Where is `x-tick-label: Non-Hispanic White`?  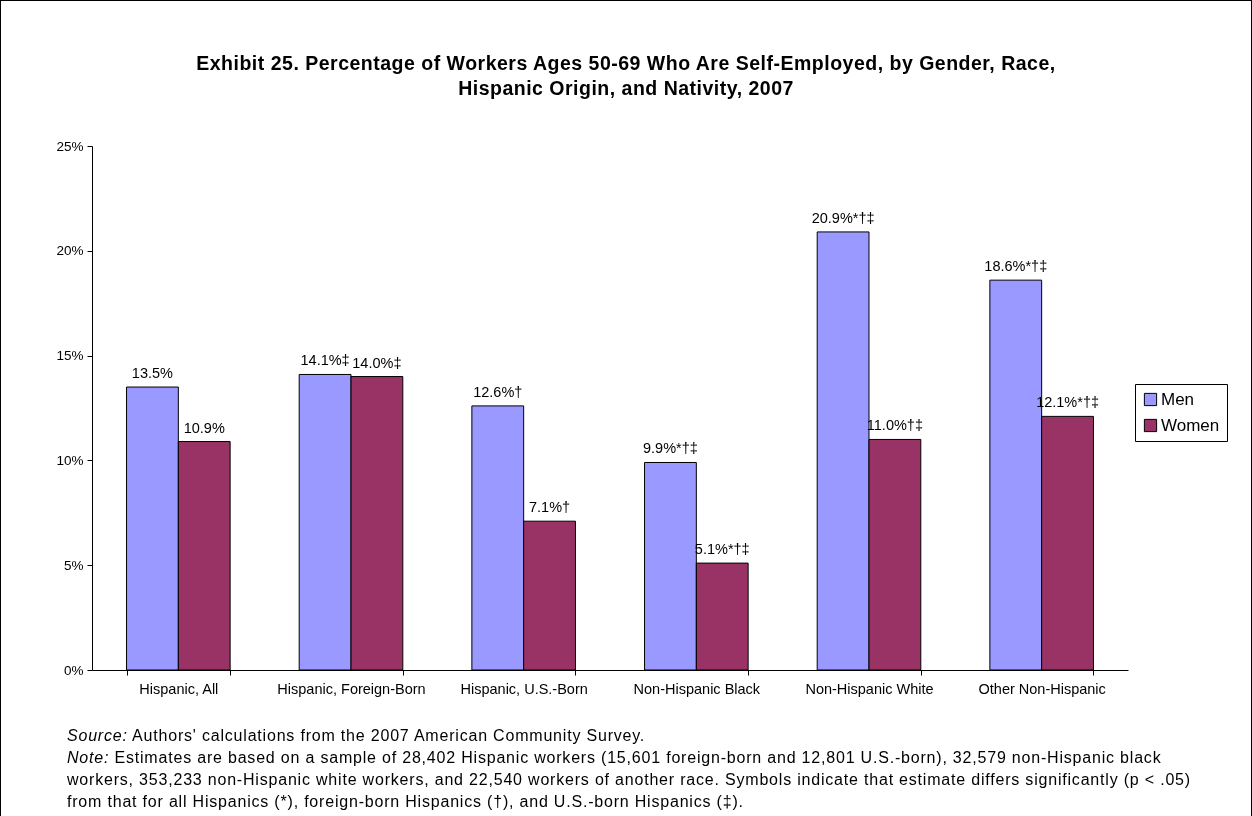
x-tick-label: Non-Hispanic White is located at coordinates (869, 688).